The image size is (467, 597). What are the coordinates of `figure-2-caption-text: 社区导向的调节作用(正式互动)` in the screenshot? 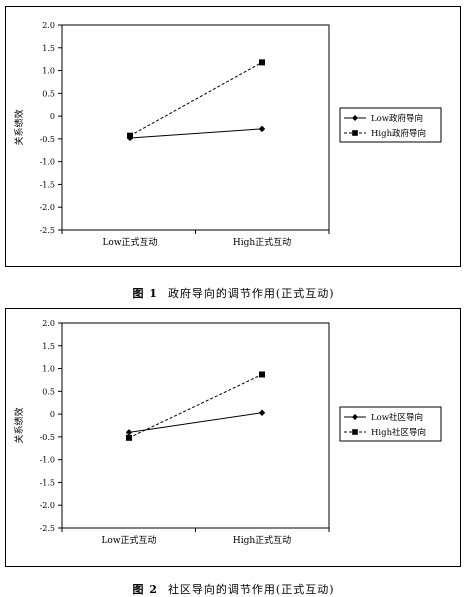 It's located at (251, 589).